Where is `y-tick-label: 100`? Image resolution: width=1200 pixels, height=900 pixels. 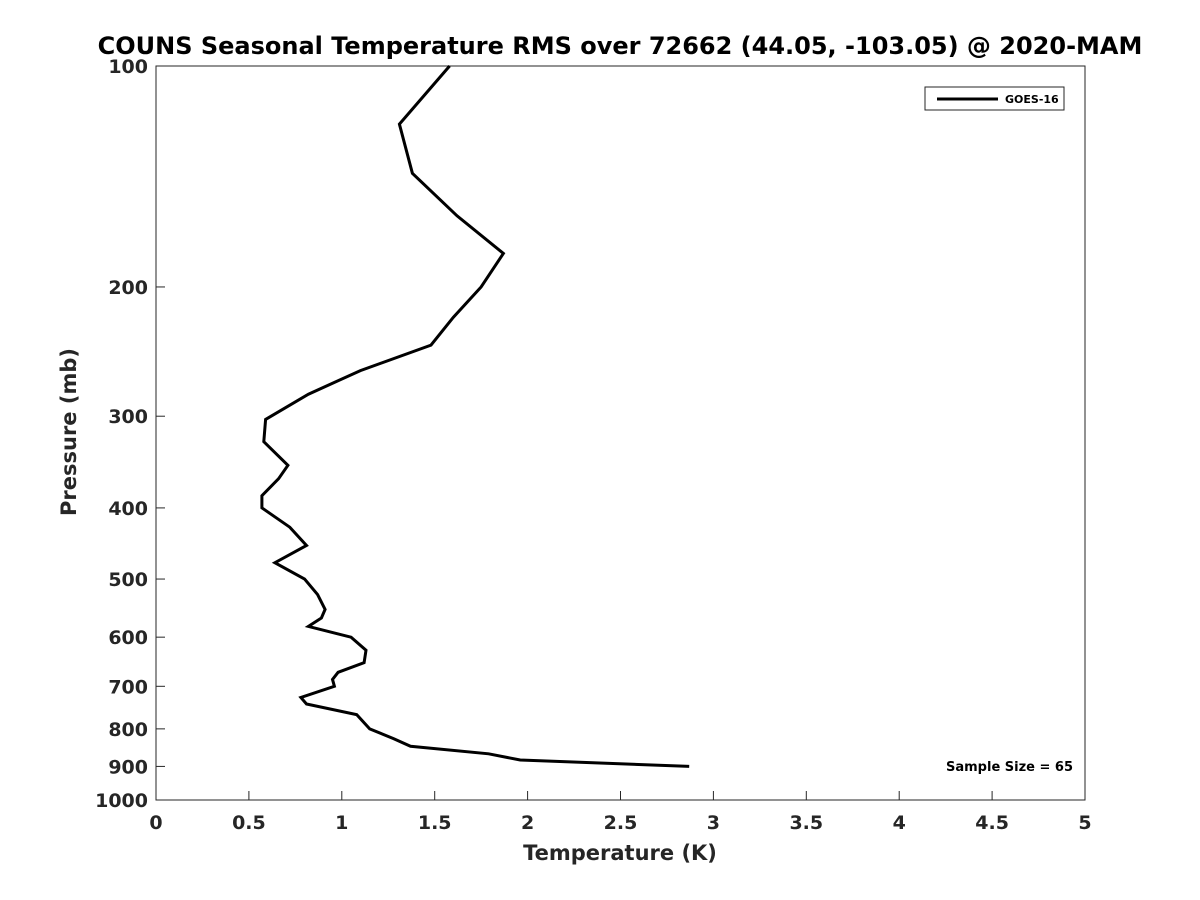 y-tick-label: 100 is located at coordinates (128, 67).